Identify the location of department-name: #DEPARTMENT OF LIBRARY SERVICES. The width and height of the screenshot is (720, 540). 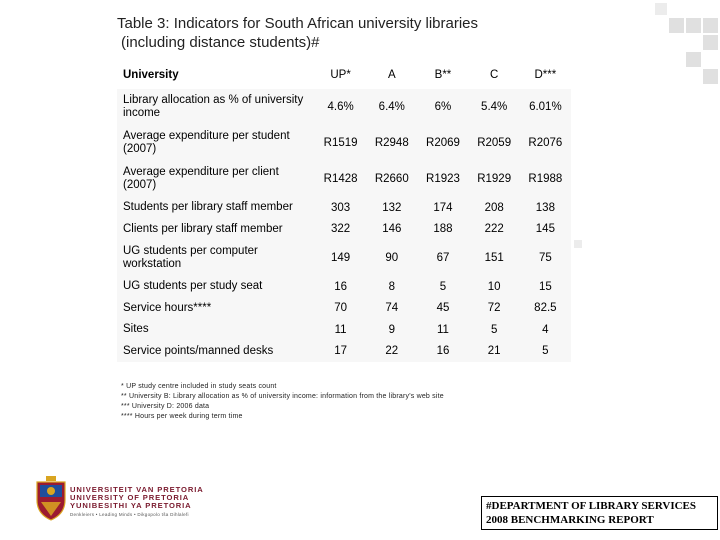
(591, 506).